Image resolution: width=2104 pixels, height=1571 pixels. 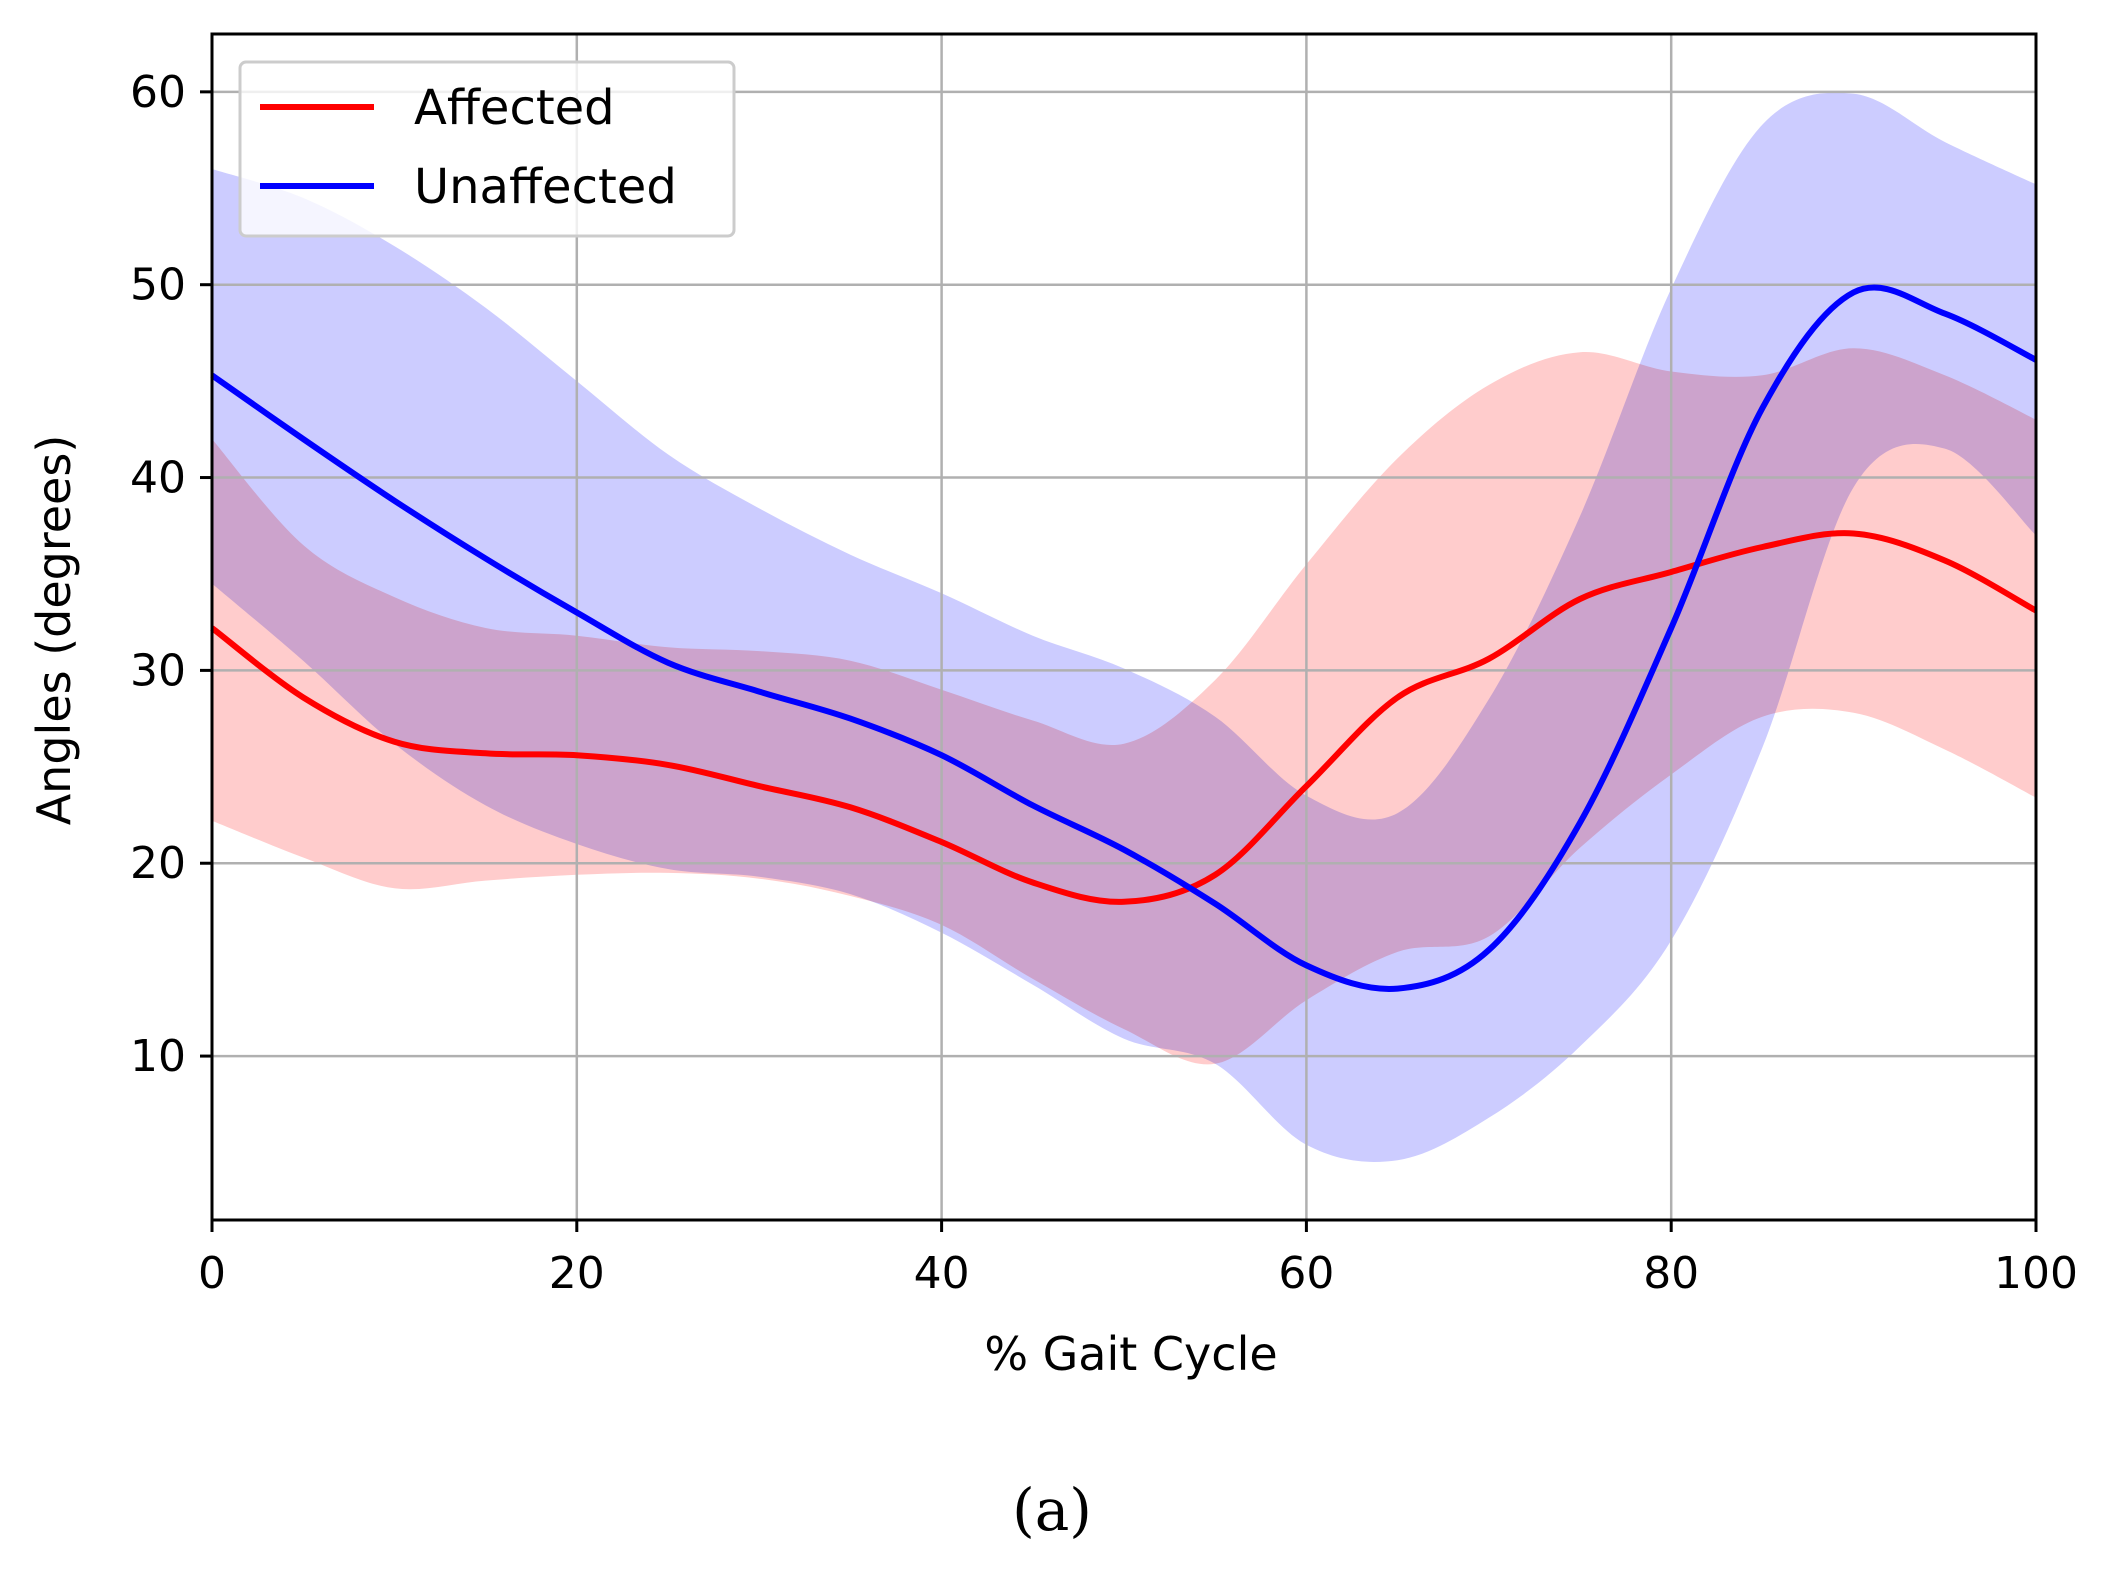 What do you see at coordinates (54, 630) in the screenshot?
I see `y-axis-label: Angles (degrees)` at bounding box center [54, 630].